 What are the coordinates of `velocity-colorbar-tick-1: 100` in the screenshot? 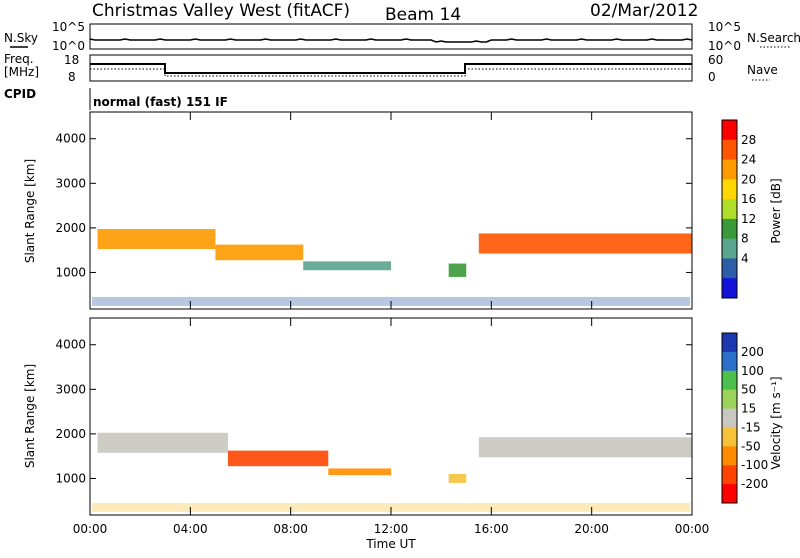 It's located at (752, 371).